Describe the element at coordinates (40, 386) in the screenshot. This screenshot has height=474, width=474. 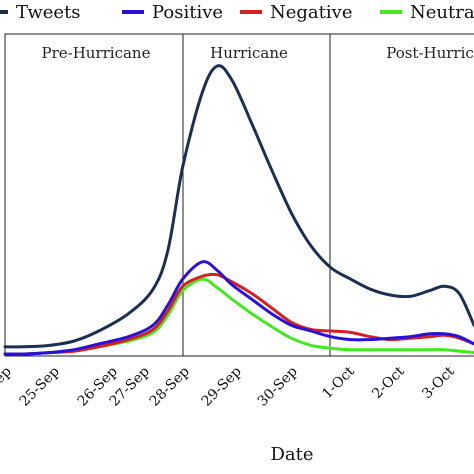
I see `x-tick-label: 25-Sep` at that location.